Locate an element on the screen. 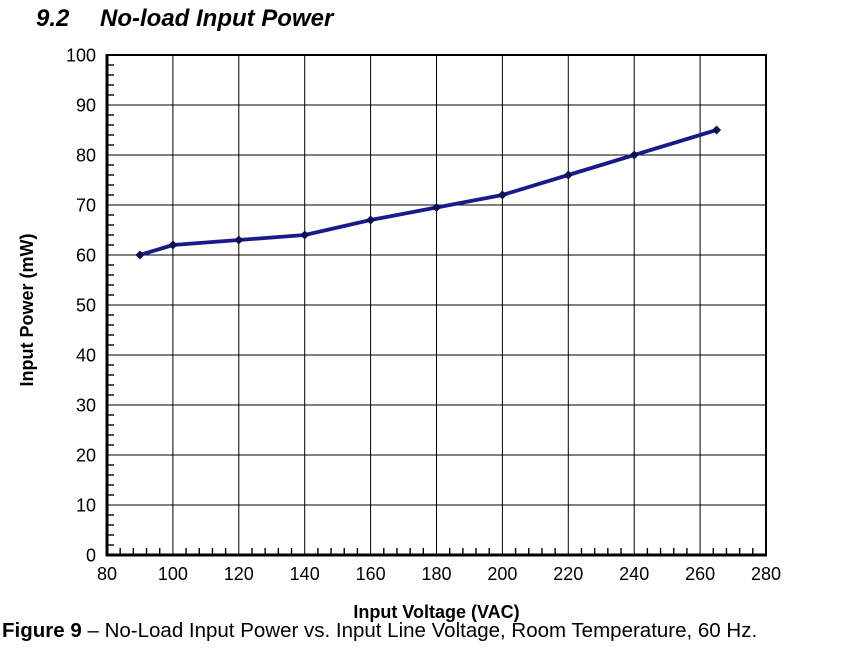  y-tick-label: 90 is located at coordinates (86, 106).